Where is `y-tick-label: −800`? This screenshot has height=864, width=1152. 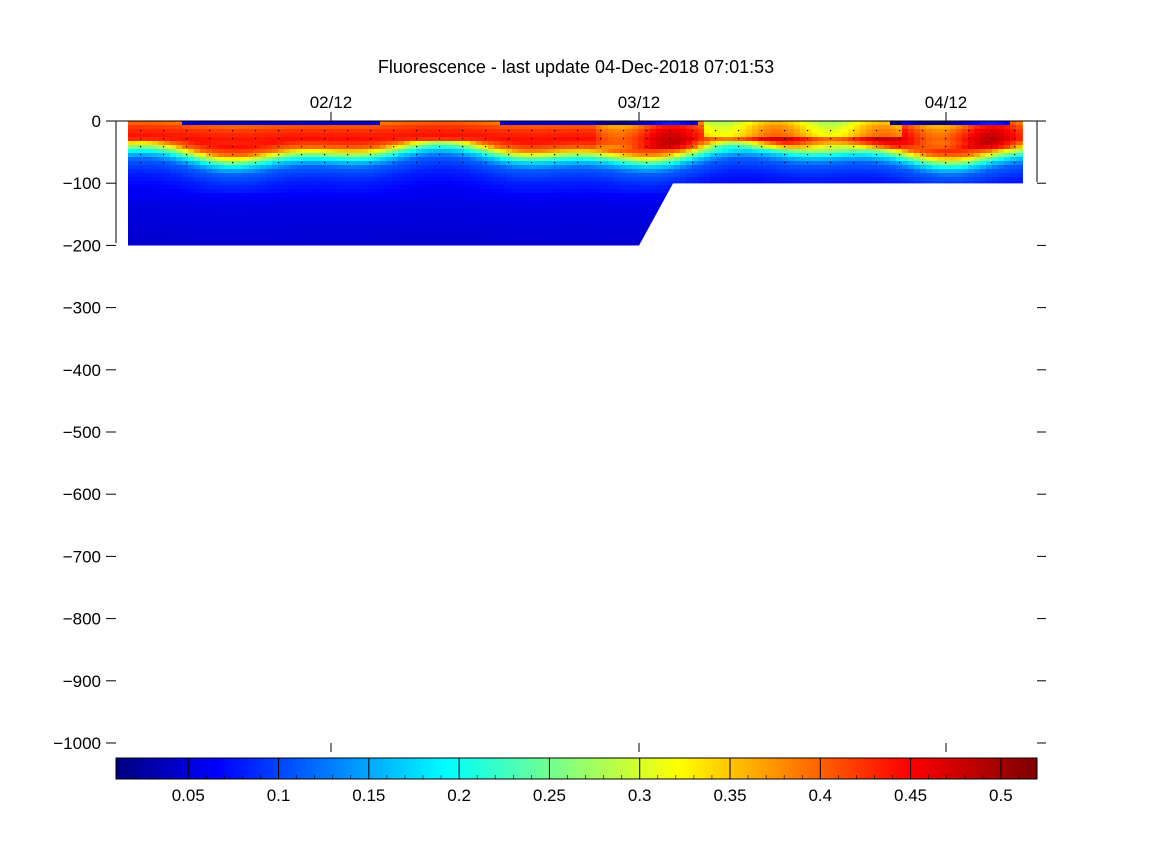 y-tick-label: −800 is located at coordinates (82, 619).